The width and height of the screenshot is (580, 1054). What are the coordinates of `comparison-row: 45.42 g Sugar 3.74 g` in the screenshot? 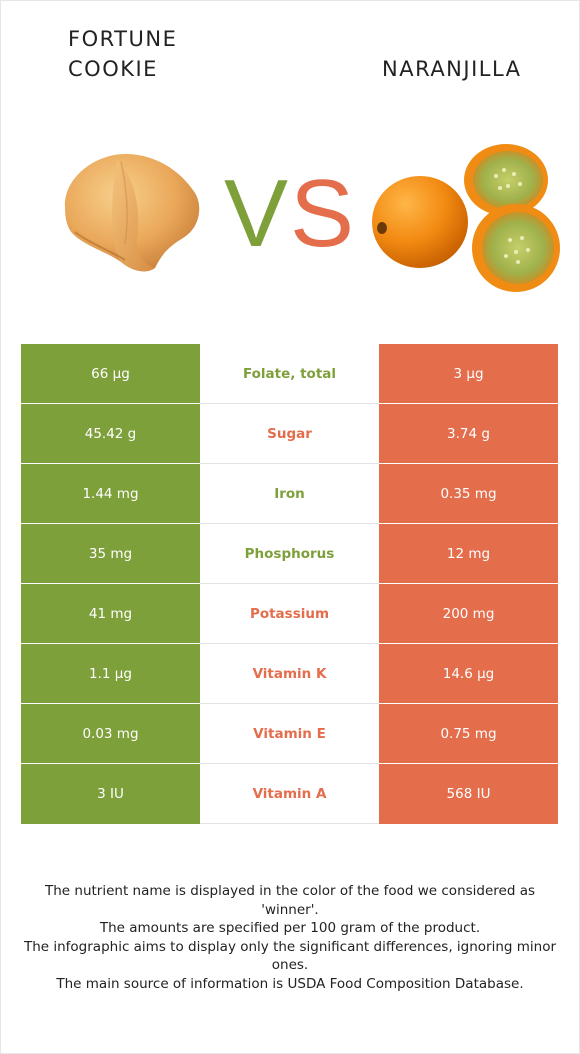 It's located at (289, 433).